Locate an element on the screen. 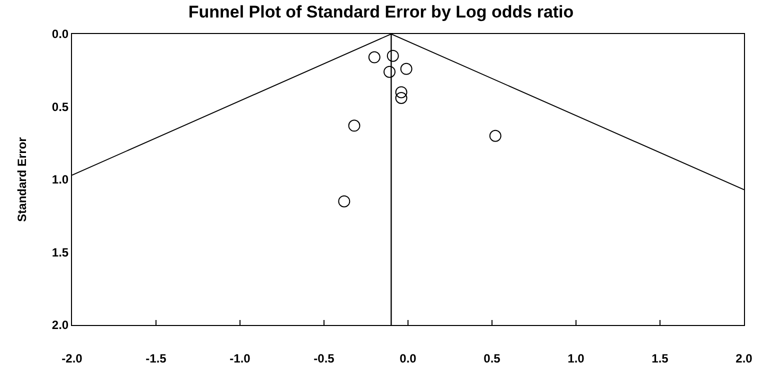  x-tick-label: -0.5 is located at coordinates (324, 358).